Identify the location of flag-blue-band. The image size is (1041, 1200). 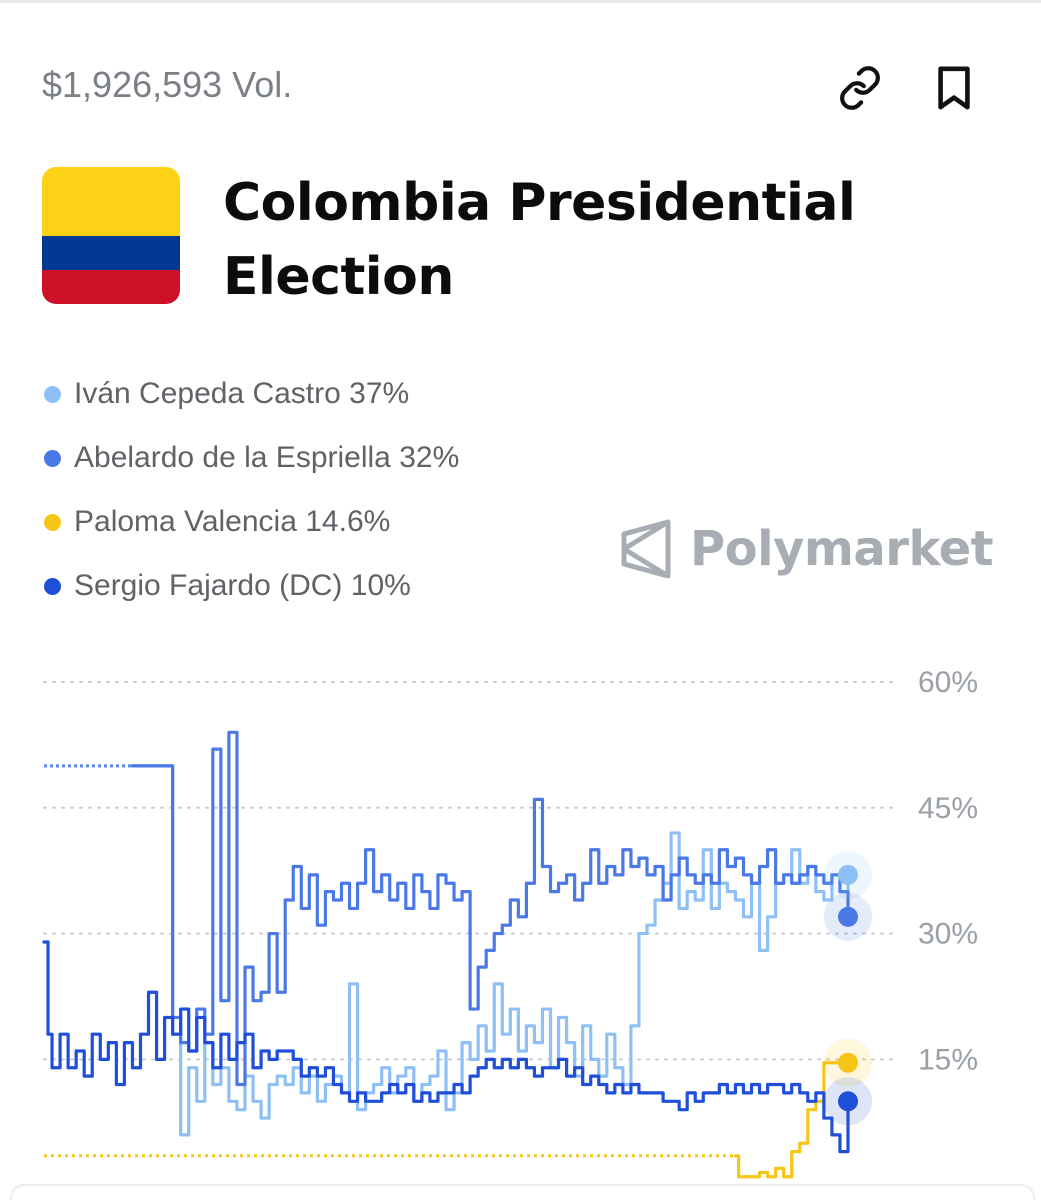
(111, 252).